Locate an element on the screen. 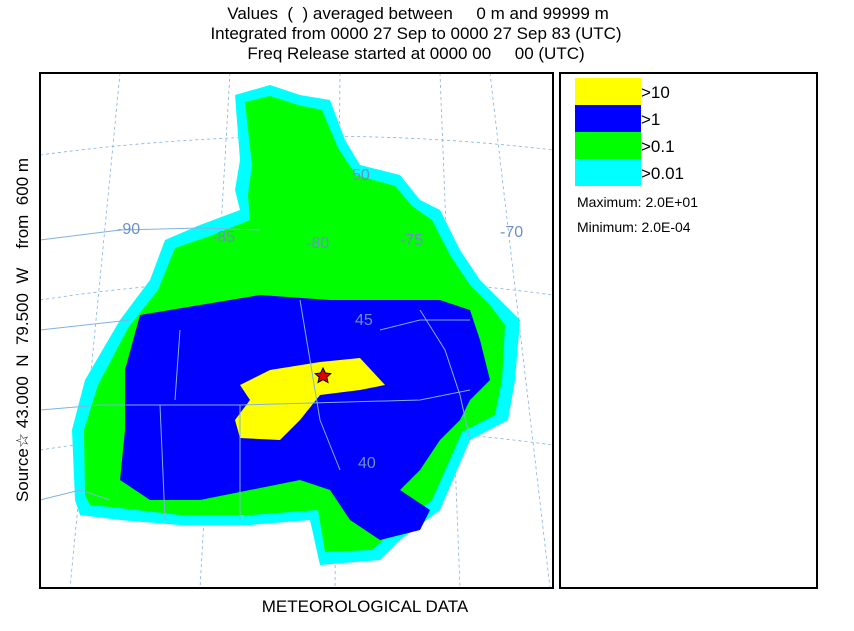  header-line: Freq Release started at 0000 00 00 (UTC) is located at coordinates (415, 53).